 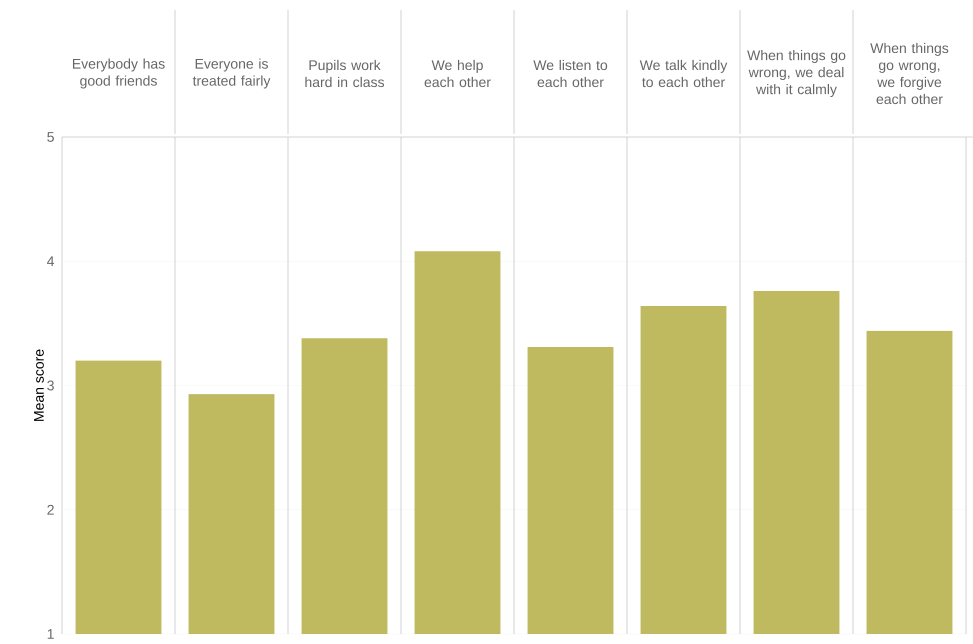 I want to click on y-tick-label: 5, so click(x=50, y=137).